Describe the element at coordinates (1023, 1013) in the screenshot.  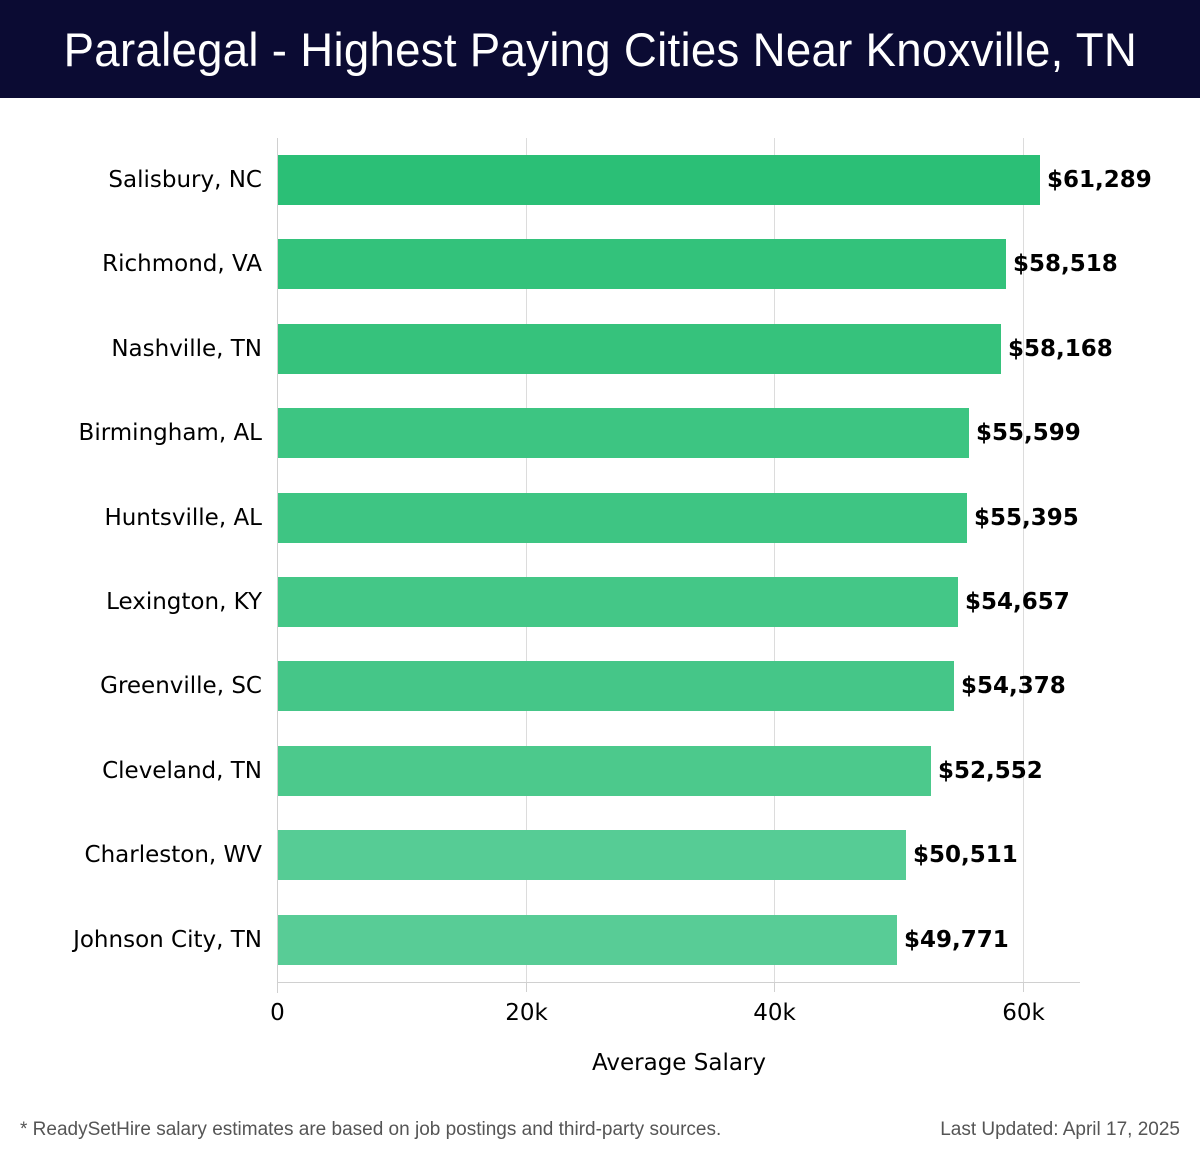
I see `x-tick-label: 60k` at that location.